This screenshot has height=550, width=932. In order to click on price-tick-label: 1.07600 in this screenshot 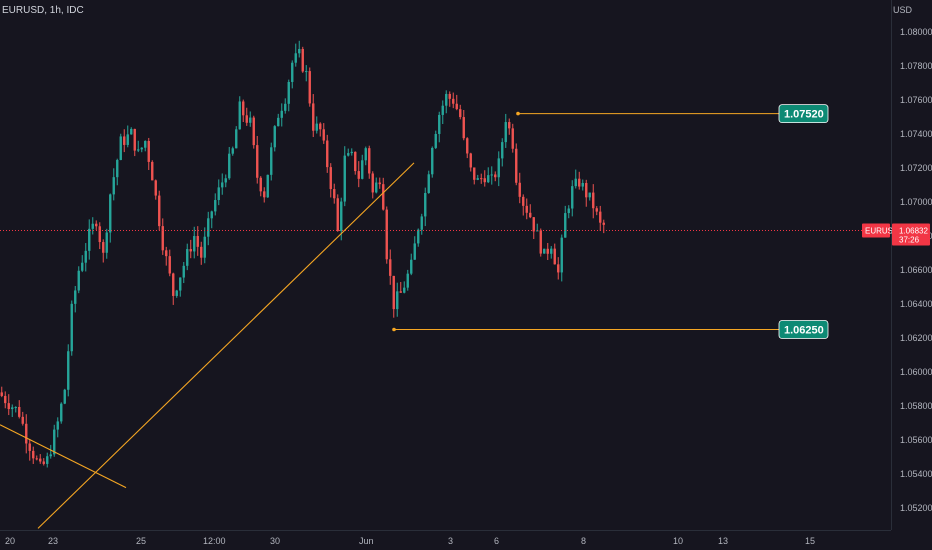, I will do `click(916, 100)`.